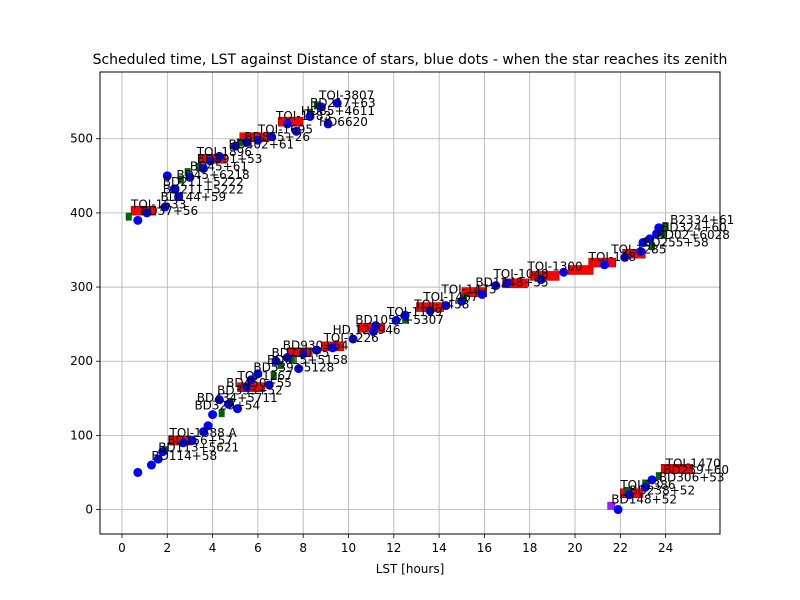 This screenshot has height=600, width=800. What do you see at coordinates (665, 548) in the screenshot?
I see `x-tick-label: 24` at bounding box center [665, 548].